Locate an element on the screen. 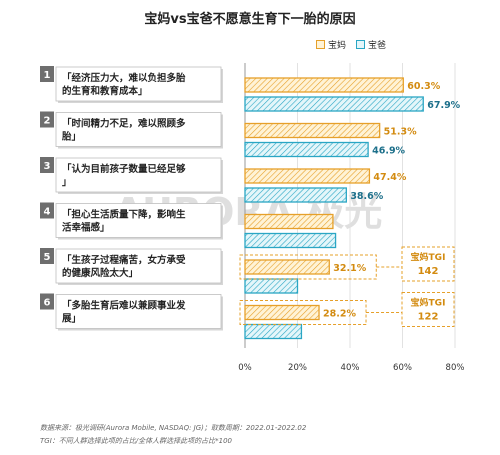 The height and width of the screenshot is (455, 500). tgi-callout-value: 142 is located at coordinates (428, 271).